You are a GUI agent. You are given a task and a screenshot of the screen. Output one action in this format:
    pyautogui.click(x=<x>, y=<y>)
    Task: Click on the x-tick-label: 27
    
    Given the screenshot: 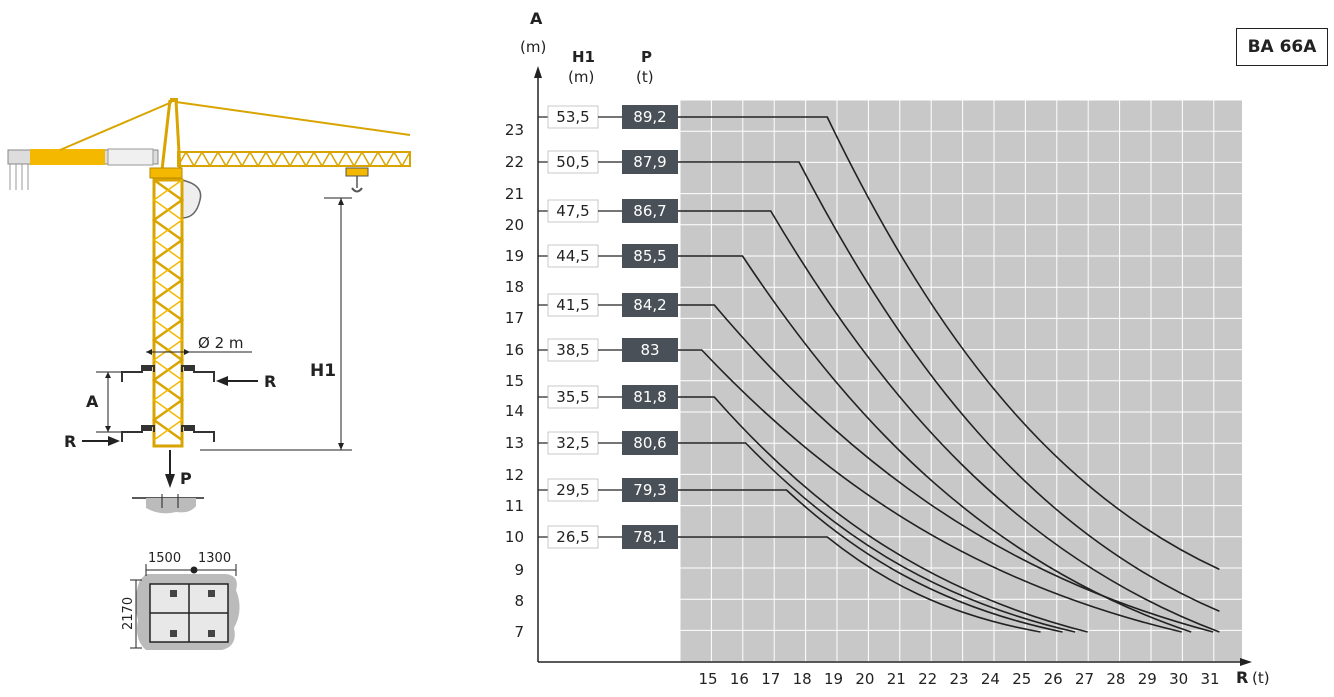 What is the action you would take?
    pyautogui.click(x=1084, y=679)
    